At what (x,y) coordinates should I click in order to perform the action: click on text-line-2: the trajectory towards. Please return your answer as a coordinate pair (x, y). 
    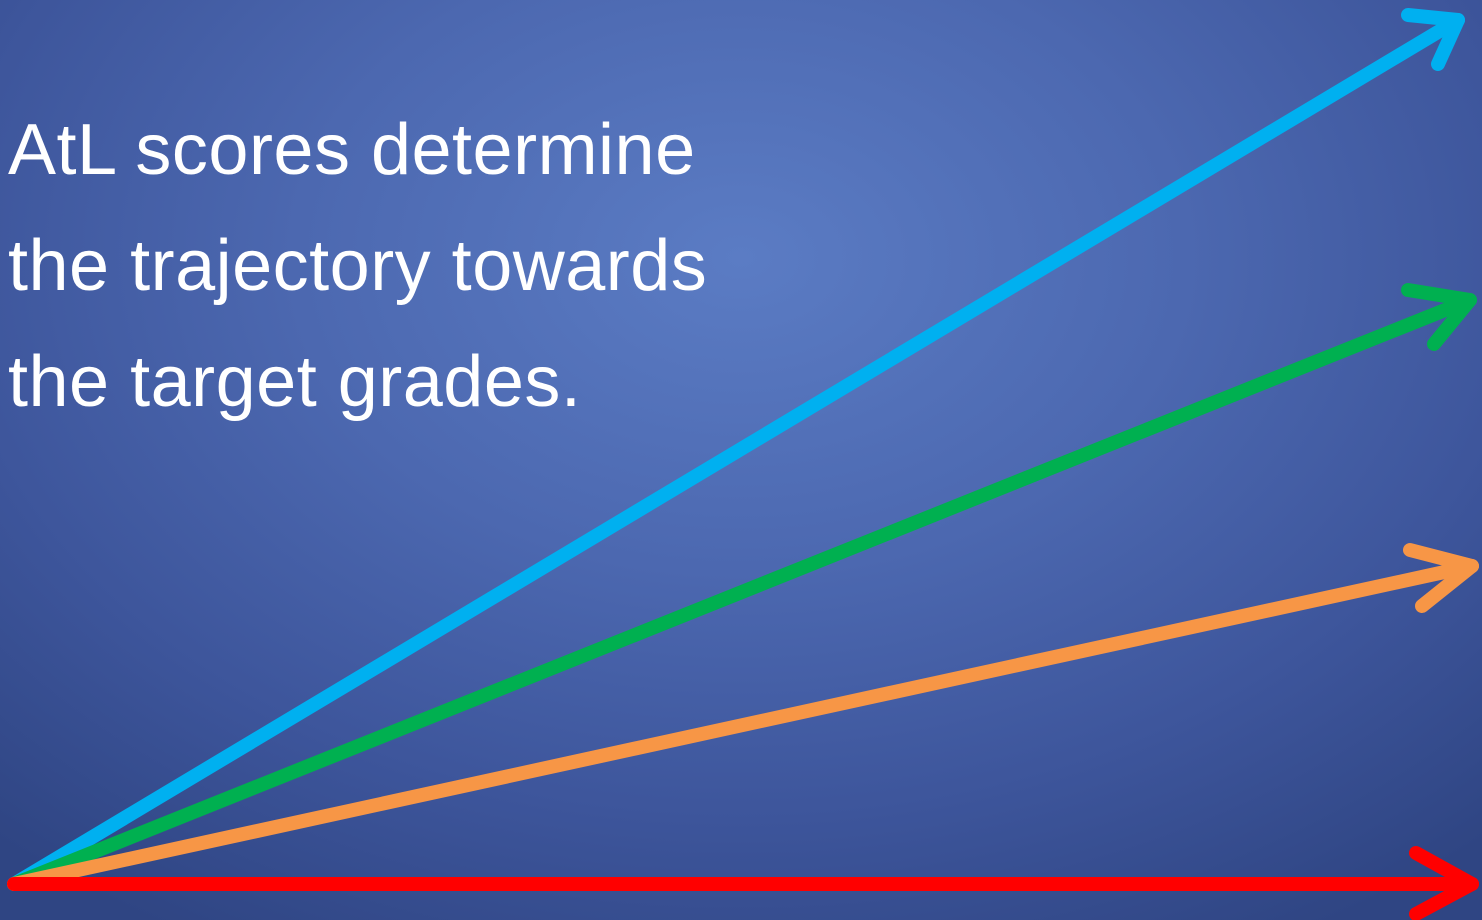
    Looking at the image, I should click on (358, 266).